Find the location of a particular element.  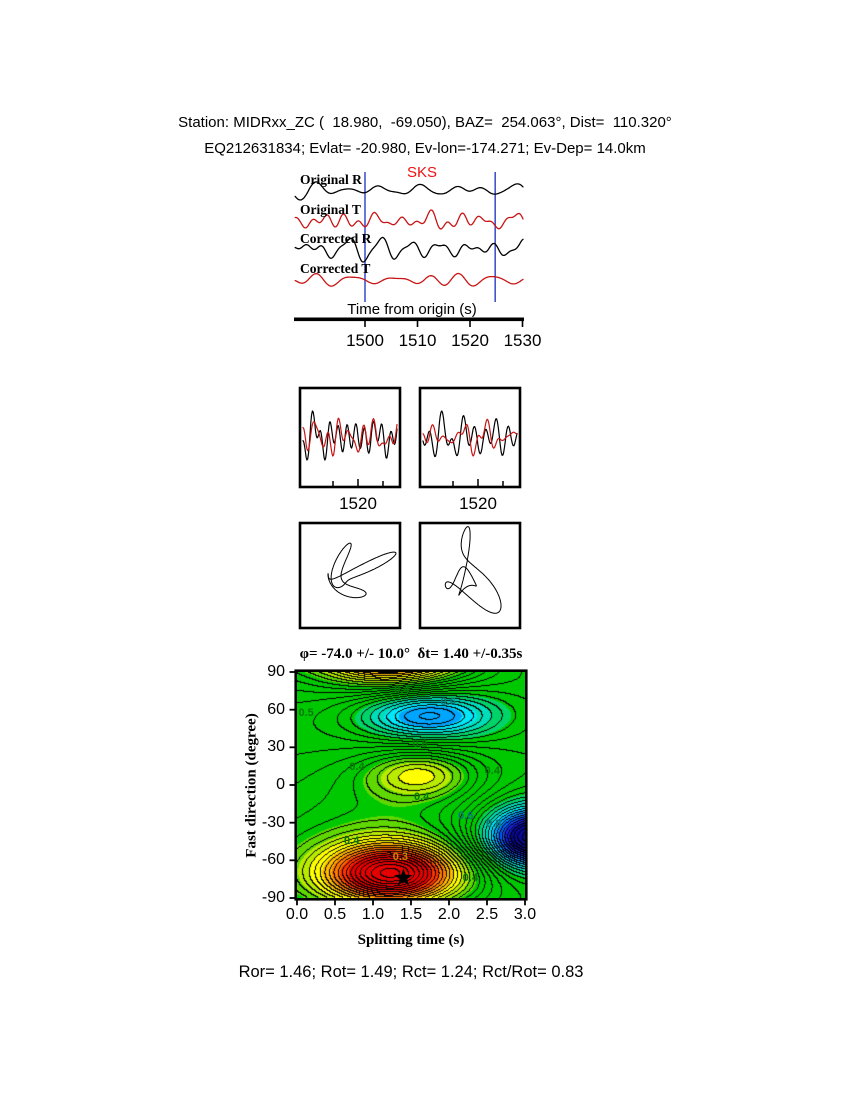

fast-direction-tick: 90 is located at coordinates (276, 671).